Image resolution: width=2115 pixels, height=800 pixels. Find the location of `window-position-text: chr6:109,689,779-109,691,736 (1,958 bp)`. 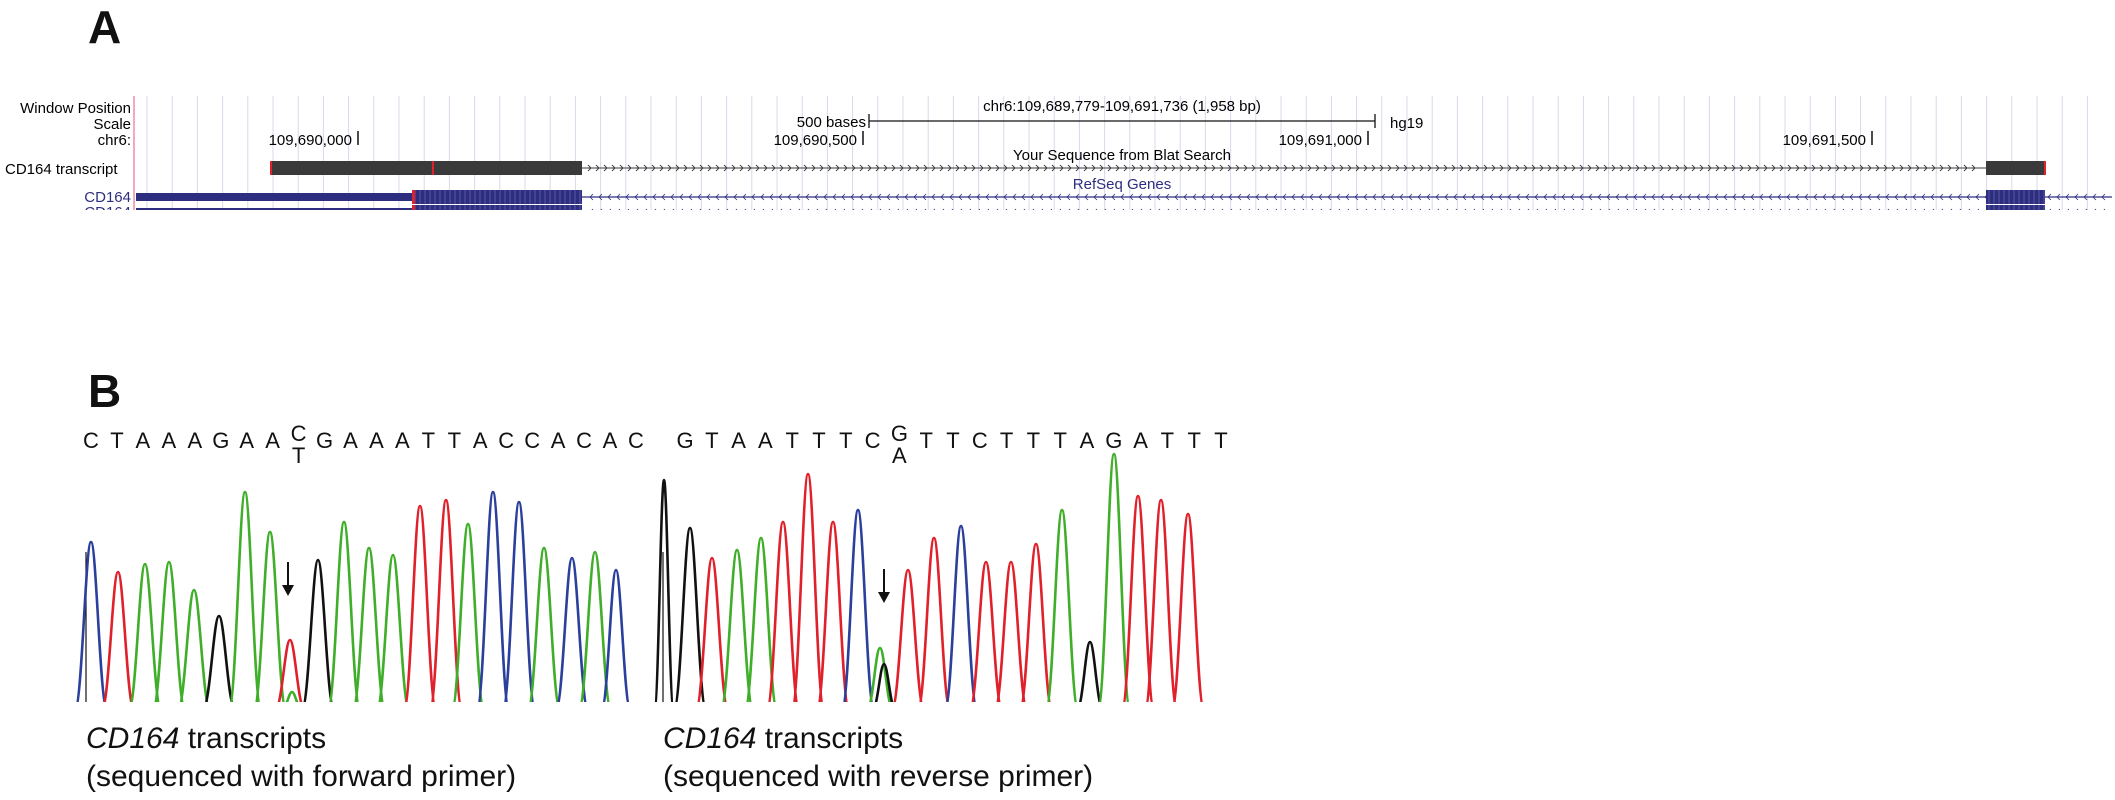

window-position-text: chr6:109,689,779-109,691,736 (1,958 bp) is located at coordinates (1122, 106).